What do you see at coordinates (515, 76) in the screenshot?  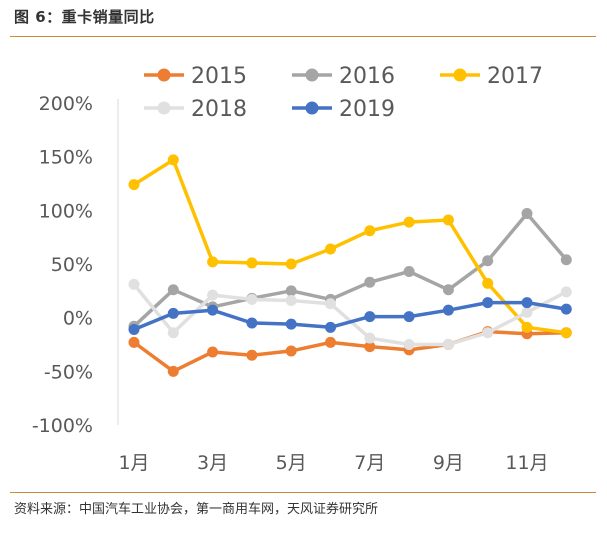 I see `legend-label: 2017` at bounding box center [515, 76].